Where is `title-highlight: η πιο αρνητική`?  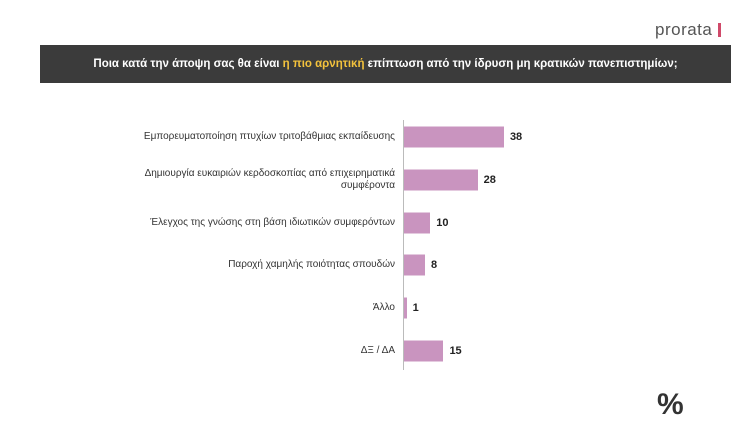 title-highlight: η πιο αρνητική is located at coordinates (323, 64).